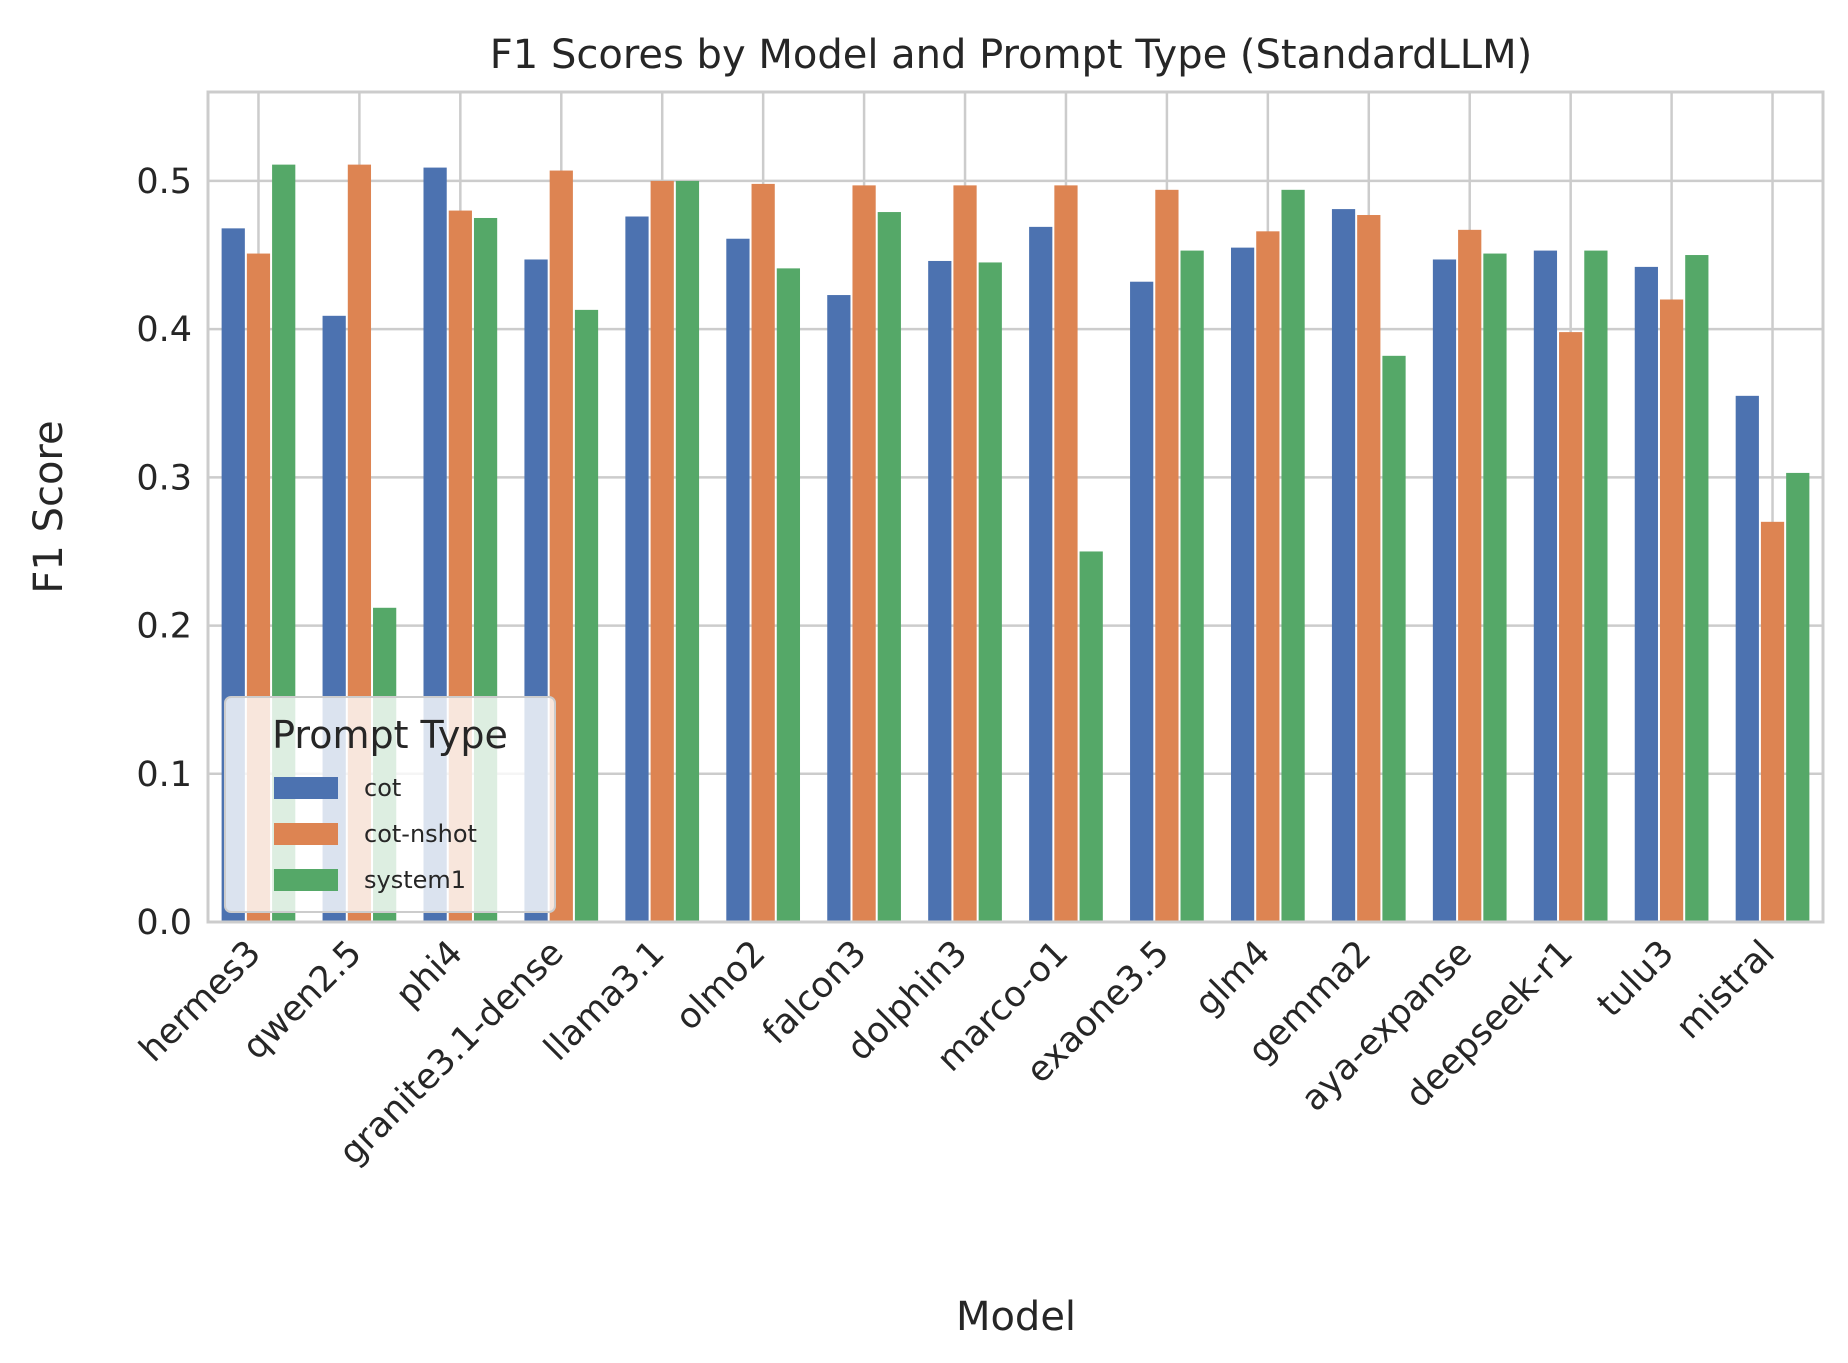 This screenshot has width=1848, height=1363. What do you see at coordinates (164, 627) in the screenshot?
I see `y-tick-label: 0.2` at bounding box center [164, 627].